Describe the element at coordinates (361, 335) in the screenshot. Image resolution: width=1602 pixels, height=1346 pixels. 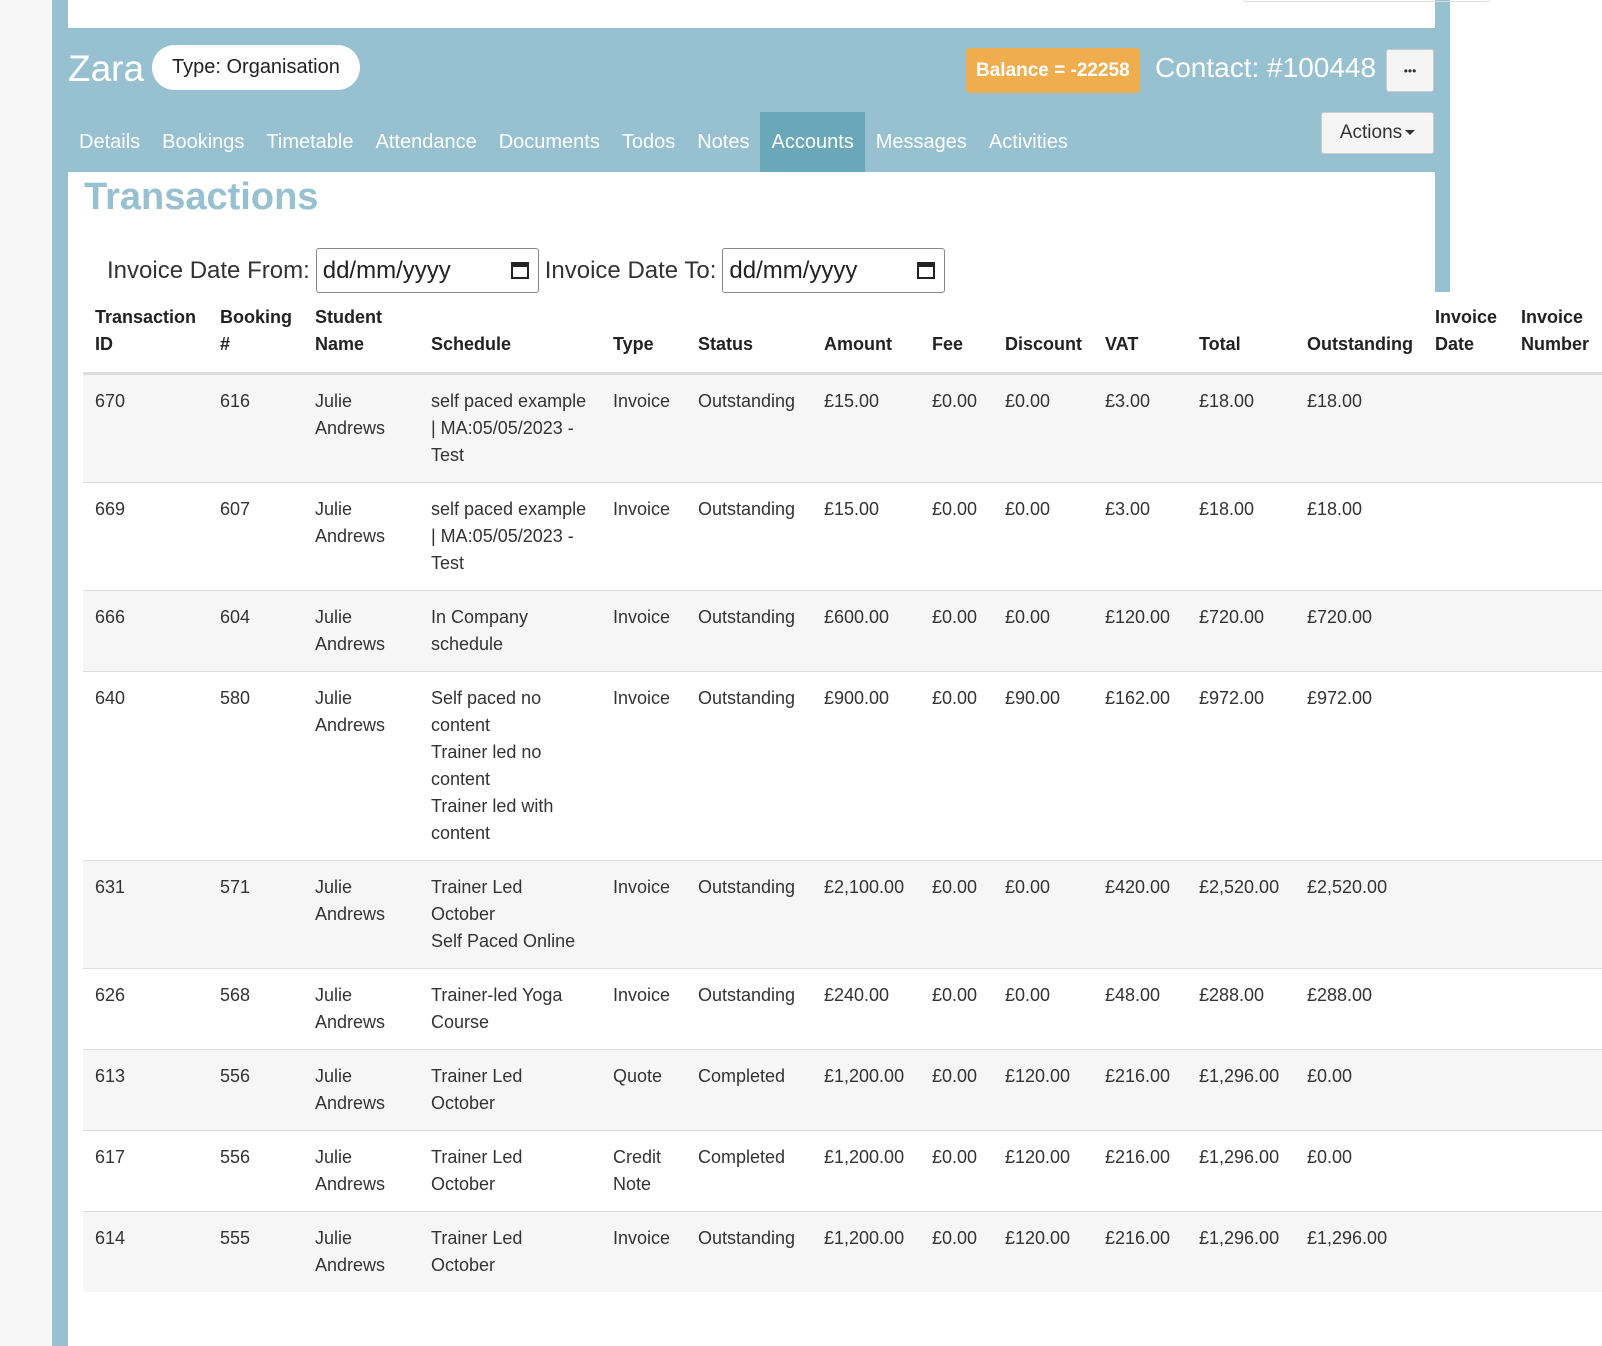
I see `column-header: Student Name` at that location.